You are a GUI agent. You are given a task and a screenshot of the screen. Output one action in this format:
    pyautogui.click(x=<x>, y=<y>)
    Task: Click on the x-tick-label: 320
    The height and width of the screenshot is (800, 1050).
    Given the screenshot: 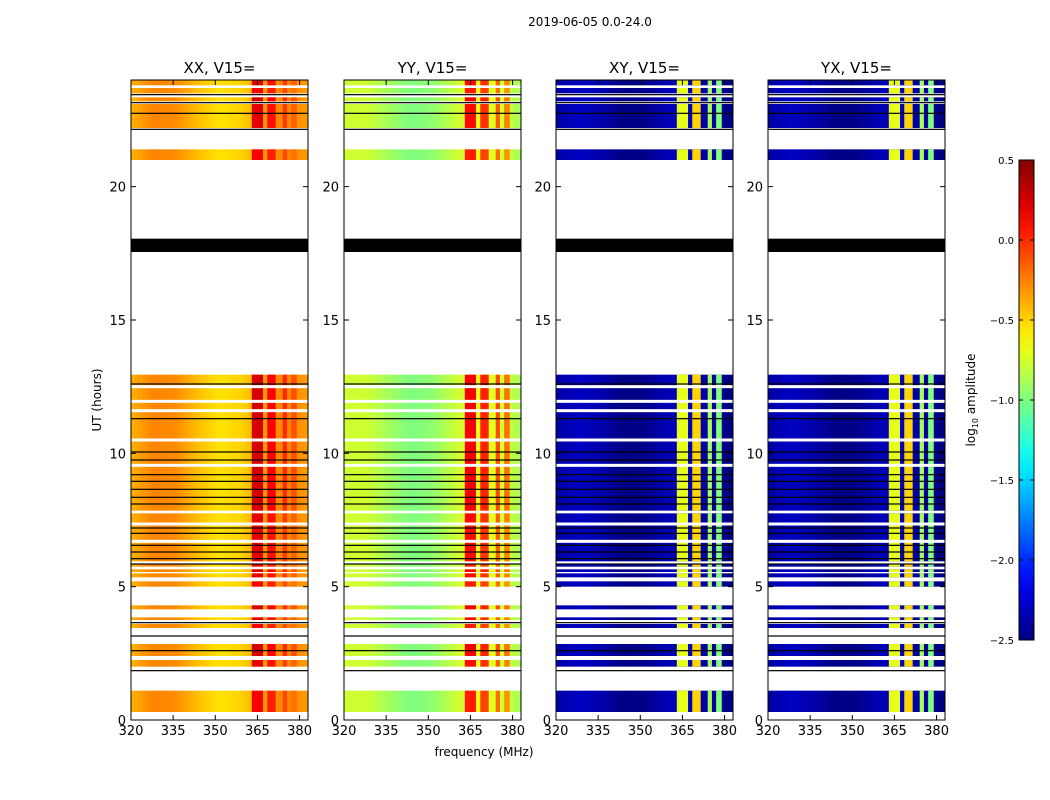 What is the action you would take?
    pyautogui.click(x=556, y=731)
    